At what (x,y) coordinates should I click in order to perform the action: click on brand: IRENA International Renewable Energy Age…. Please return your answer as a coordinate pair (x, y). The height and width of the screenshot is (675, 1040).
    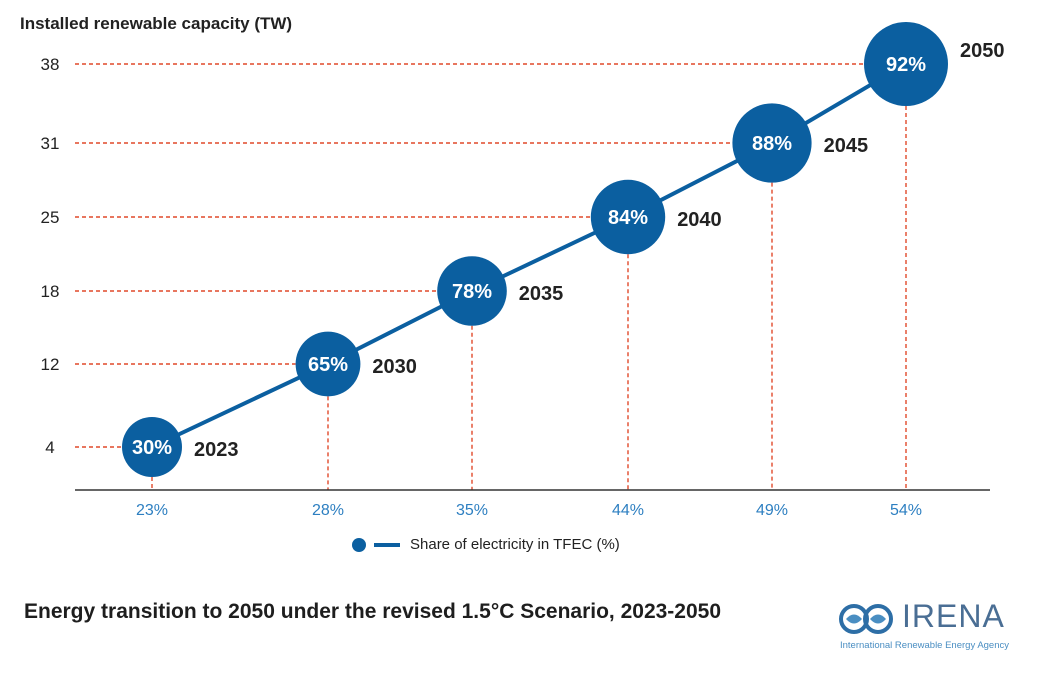
    Looking at the image, I should click on (933, 628).